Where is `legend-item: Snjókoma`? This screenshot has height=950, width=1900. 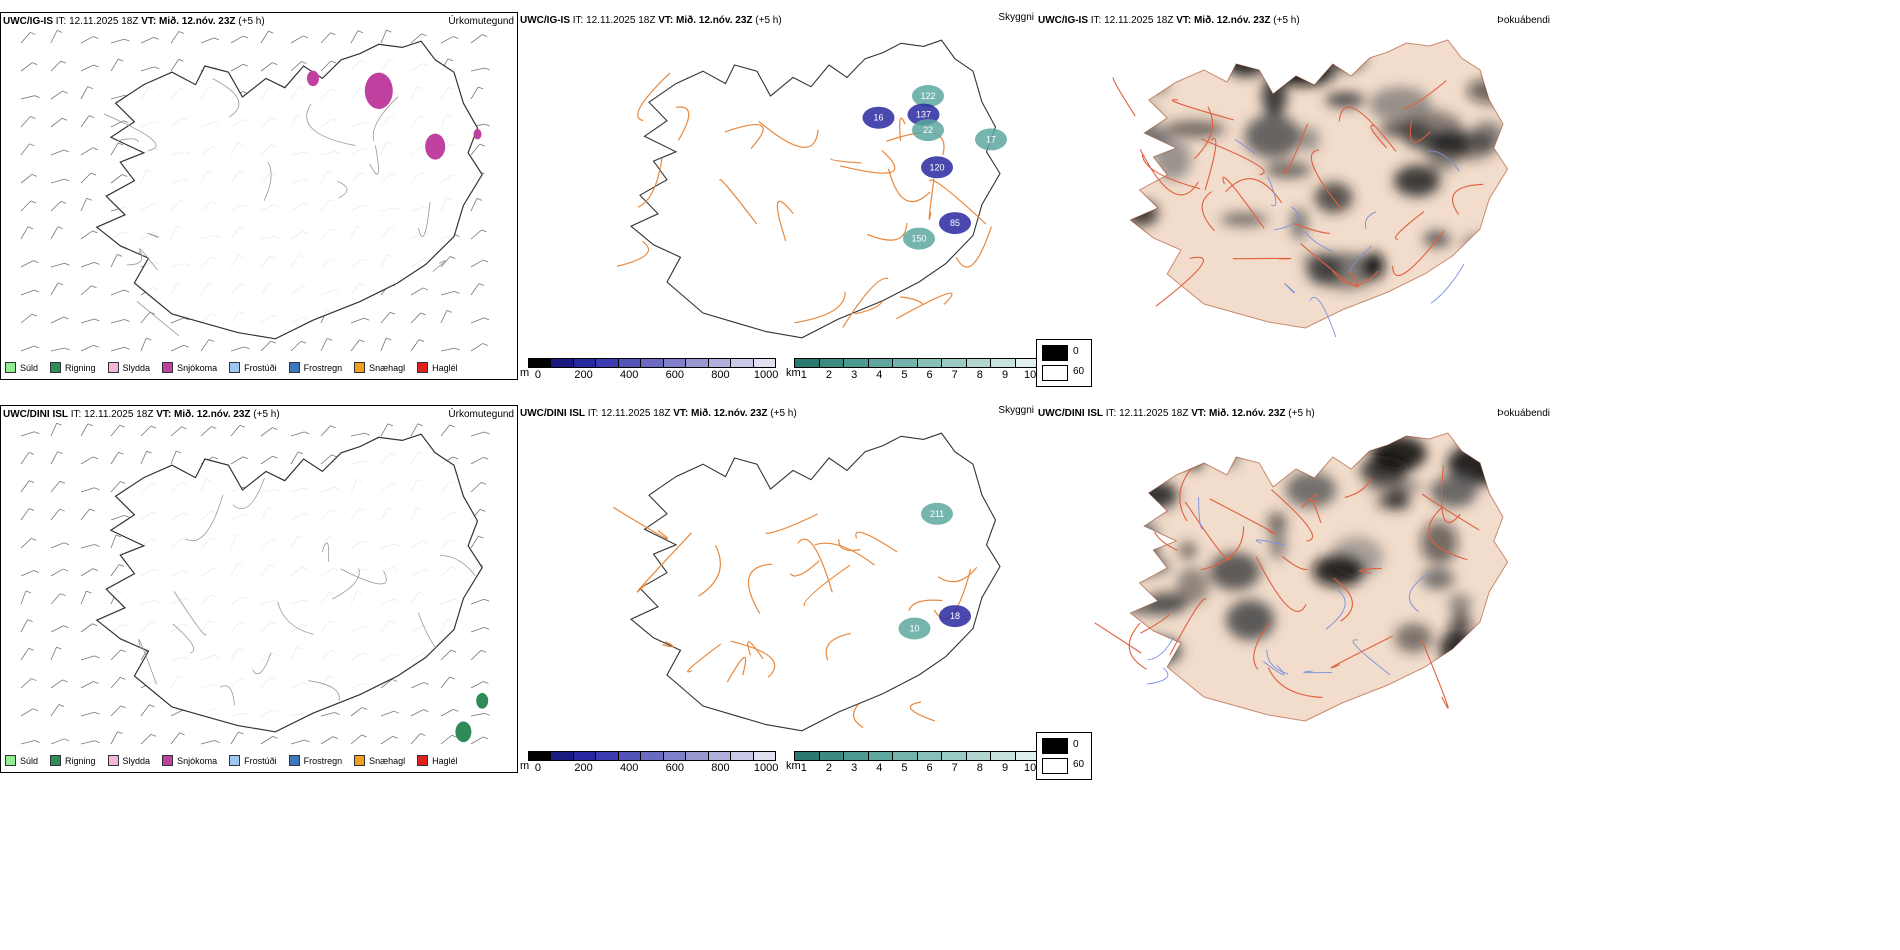 legend-item: Snjókoma is located at coordinates (189, 760).